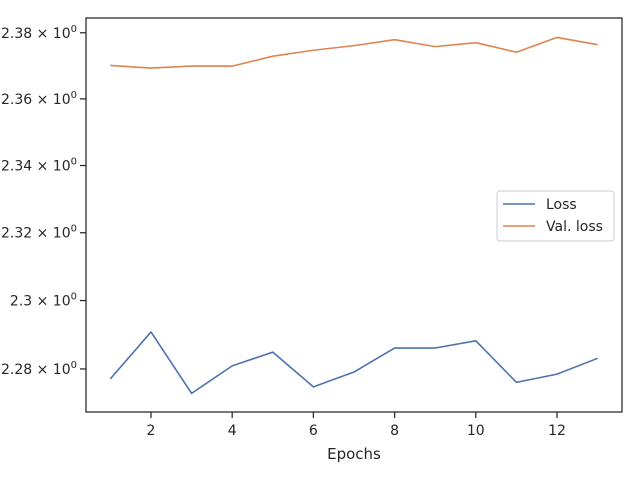 Image resolution: width=640 pixels, height=480 pixels. Describe the element at coordinates (39, 233) in the screenshot. I see `y-tick-label: 2.32 × 100` at that location.